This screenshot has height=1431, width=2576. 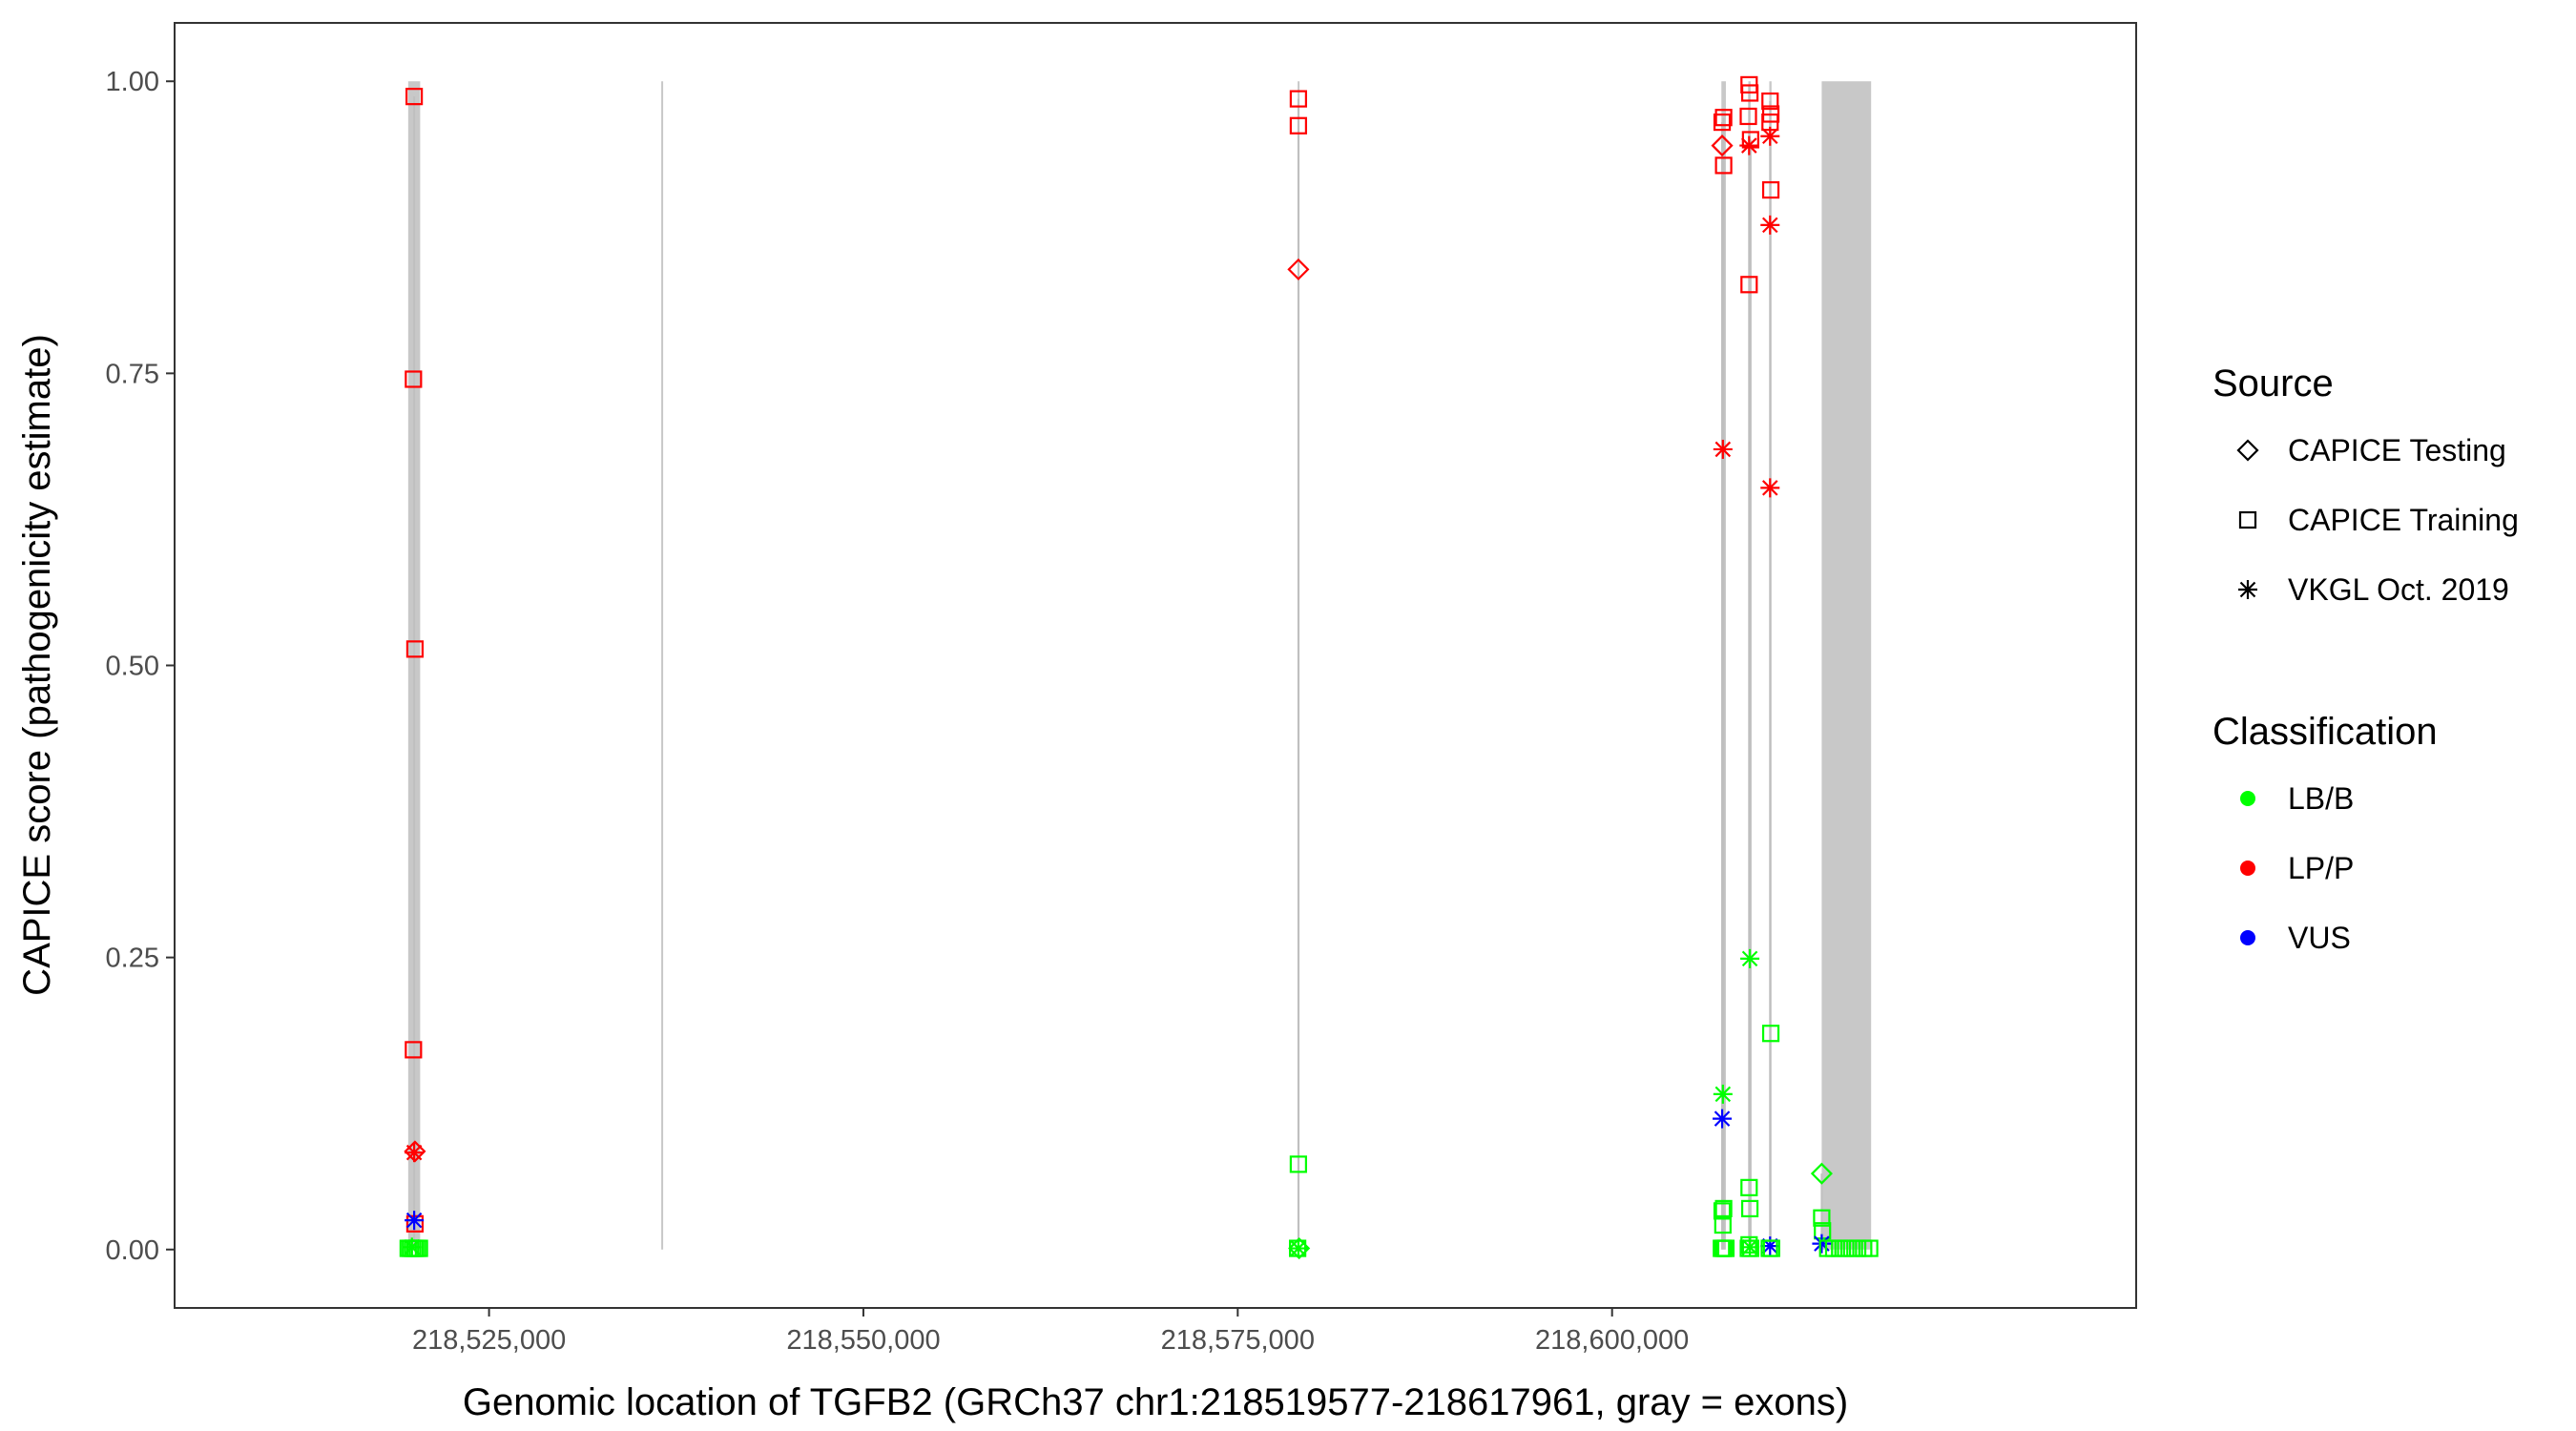 What do you see at coordinates (1238, 1340) in the screenshot?
I see `x-tick-label: 218,575,000` at bounding box center [1238, 1340].